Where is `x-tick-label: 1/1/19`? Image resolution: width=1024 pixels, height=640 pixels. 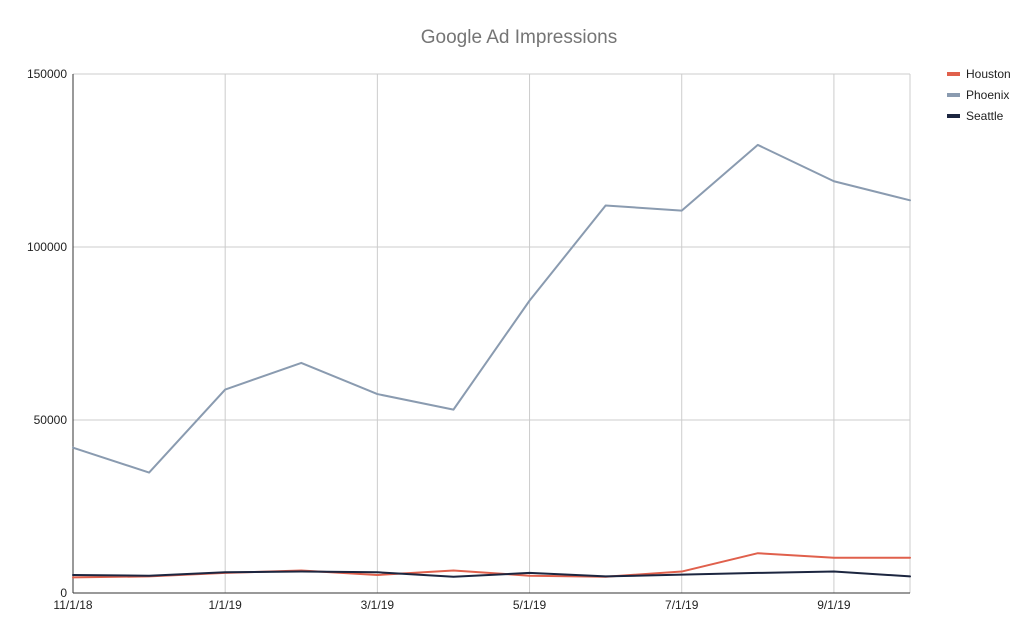
x-tick-label: 1/1/19 is located at coordinates (225, 605).